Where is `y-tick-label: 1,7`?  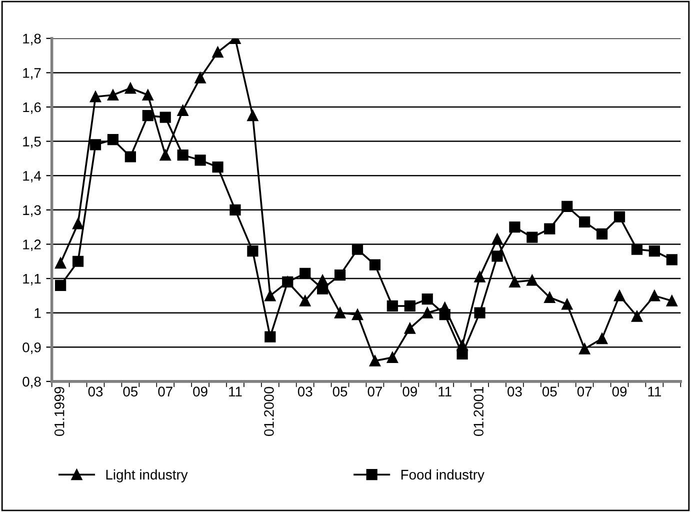 y-tick-label: 1,7 is located at coordinates (32, 74).